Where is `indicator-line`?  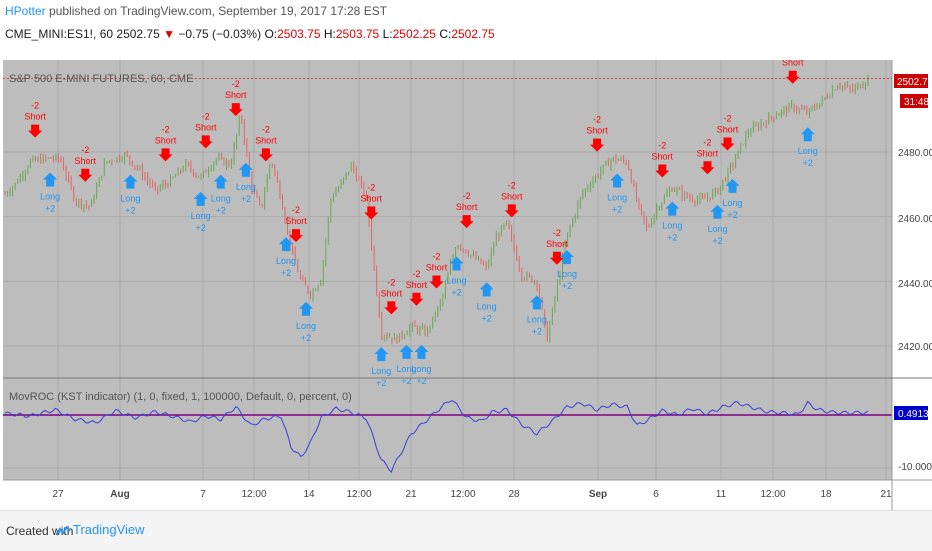 indicator-line is located at coordinates (436, 437).